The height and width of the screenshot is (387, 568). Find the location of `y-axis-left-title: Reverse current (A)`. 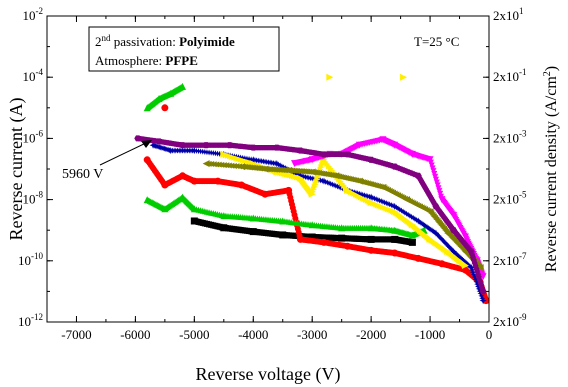

y-axis-left-title: Reverse current (A) is located at coordinates (16, 169).